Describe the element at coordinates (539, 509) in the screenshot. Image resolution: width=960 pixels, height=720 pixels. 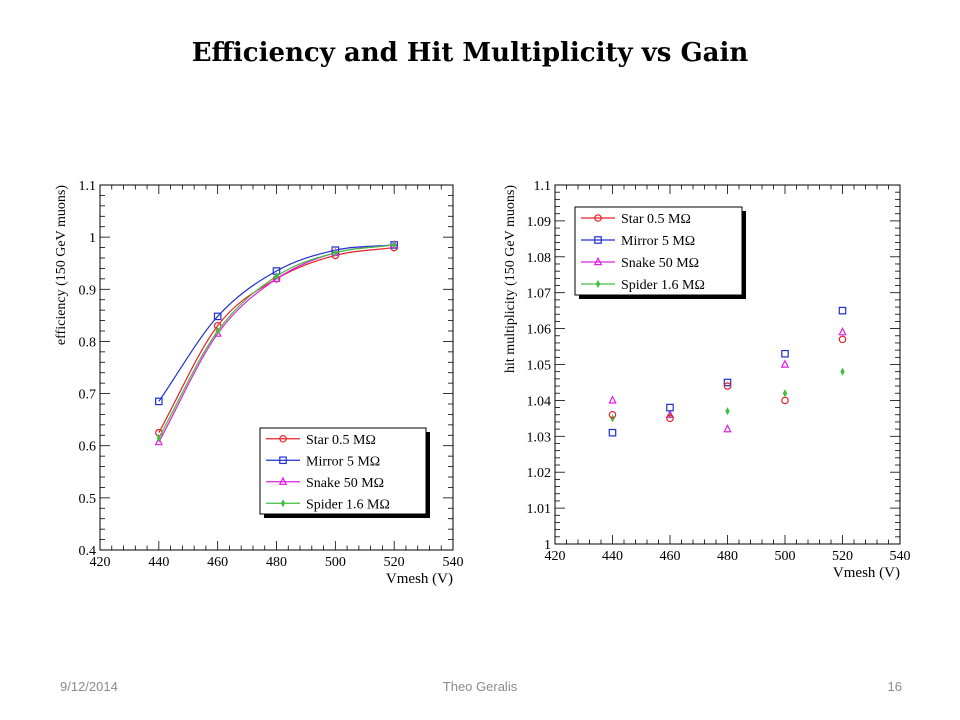
I see `hit-y-tick-label: 1.01` at that location.